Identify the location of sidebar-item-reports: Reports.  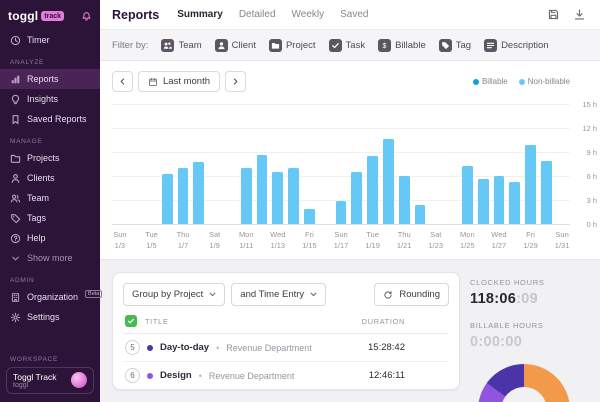
(50, 79).